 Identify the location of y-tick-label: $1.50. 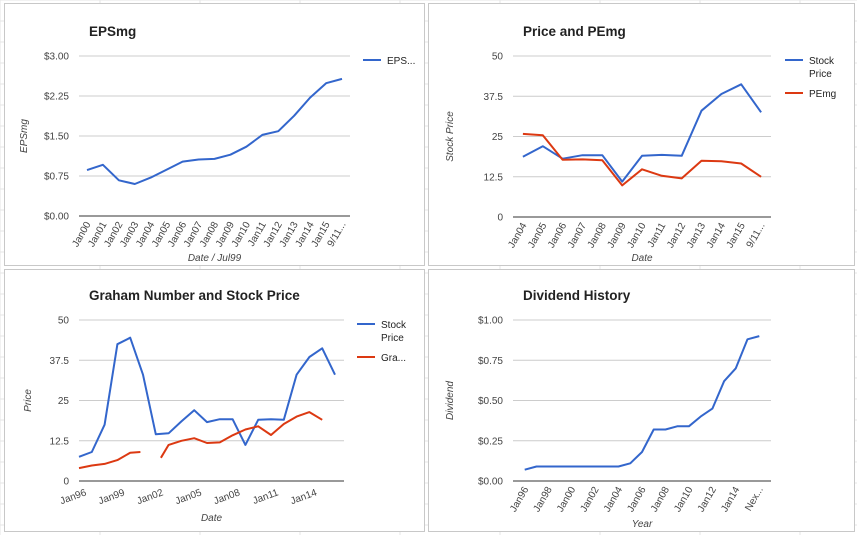
(56, 137).